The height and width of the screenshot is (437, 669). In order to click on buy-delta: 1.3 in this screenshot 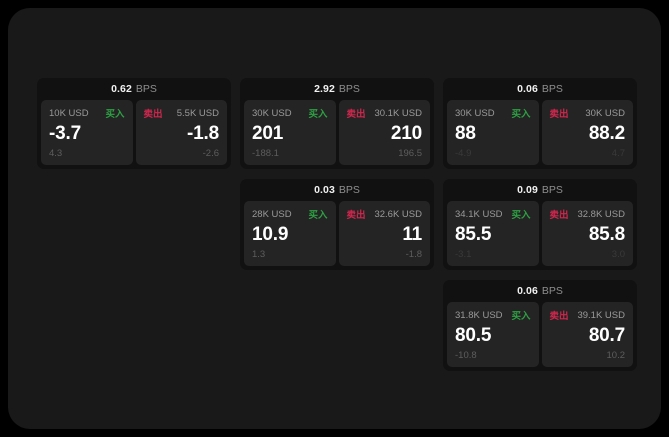, I will do `click(259, 254)`.